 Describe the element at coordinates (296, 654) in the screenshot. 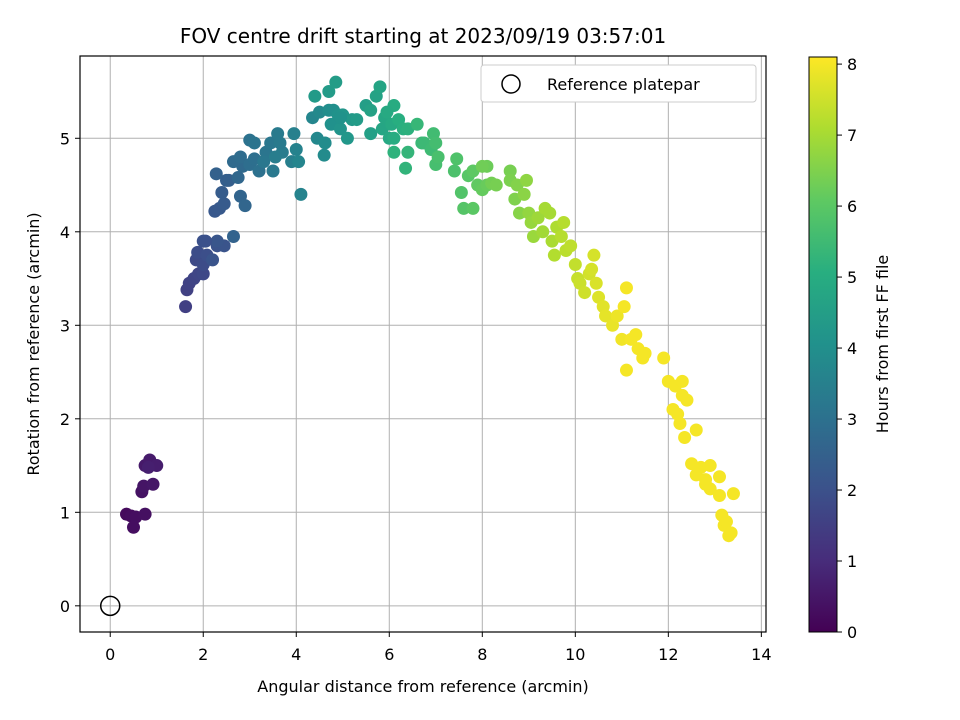

I see `x-tick-label: 4` at that location.